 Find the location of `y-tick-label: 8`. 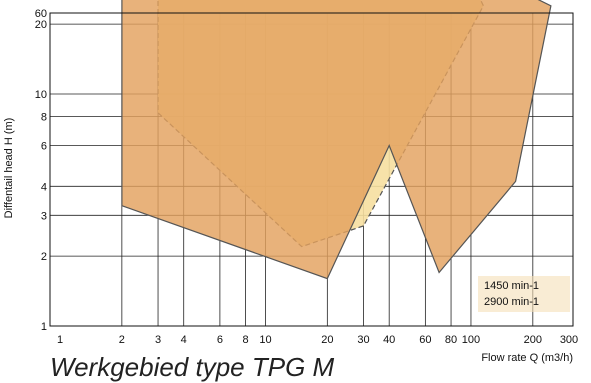

y-tick-label: 8 is located at coordinates (44, 117).